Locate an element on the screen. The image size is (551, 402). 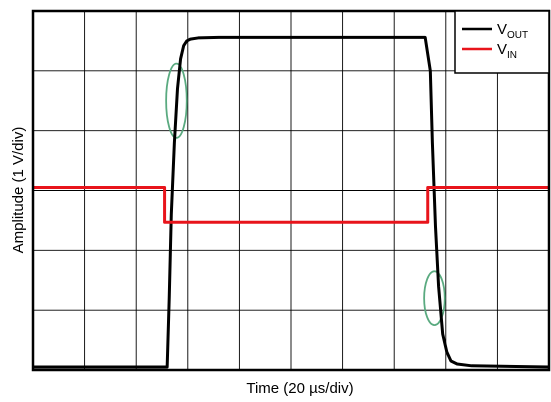
legend-label-vin-main: V is located at coordinates (502, 49).